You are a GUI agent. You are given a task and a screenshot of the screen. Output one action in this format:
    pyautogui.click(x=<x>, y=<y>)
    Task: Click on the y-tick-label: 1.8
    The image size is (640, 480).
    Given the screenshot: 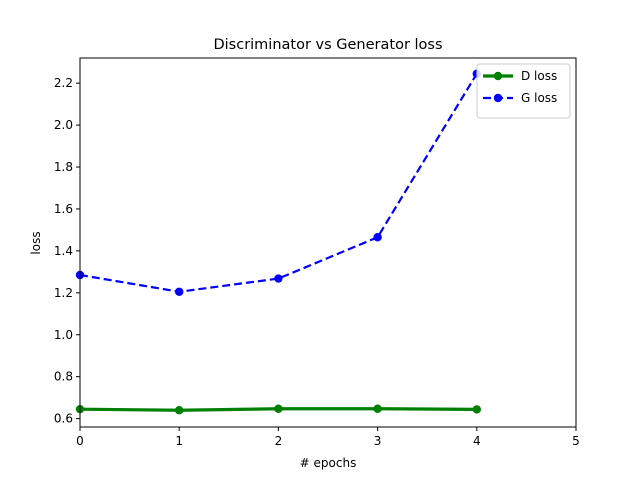 What is the action you would take?
    pyautogui.click(x=63, y=167)
    